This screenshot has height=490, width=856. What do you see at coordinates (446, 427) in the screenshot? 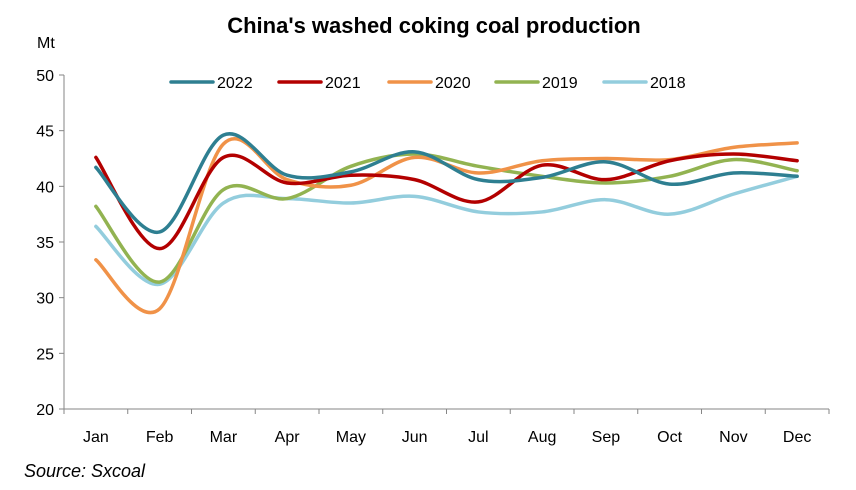
I see `x-axis-ticks: Jan Feb Mar Apr May Jun Jul Aug Sep Oct Nov Dec` at bounding box center [446, 427].